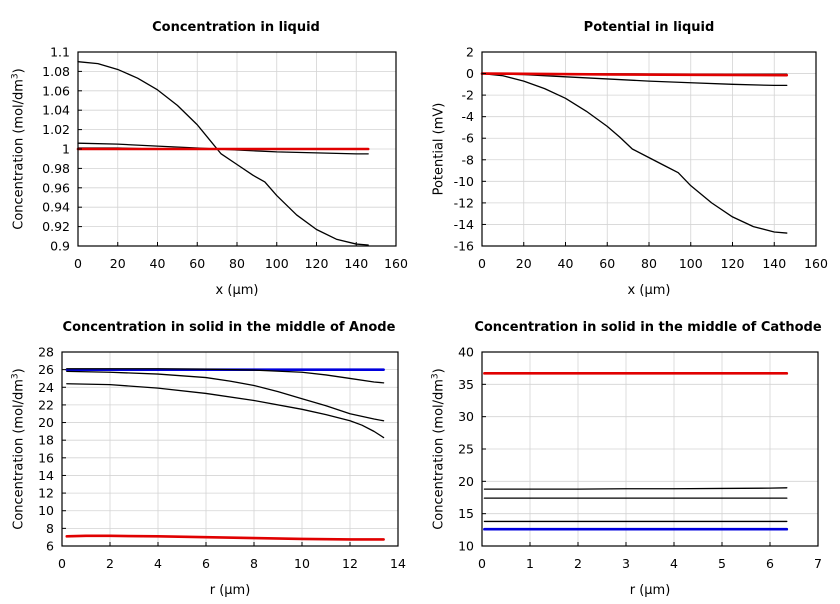 Image resolution: width=840 pixels, height=604 pixels. I want to click on chart-2-xtick-label: 80, so click(649, 263).